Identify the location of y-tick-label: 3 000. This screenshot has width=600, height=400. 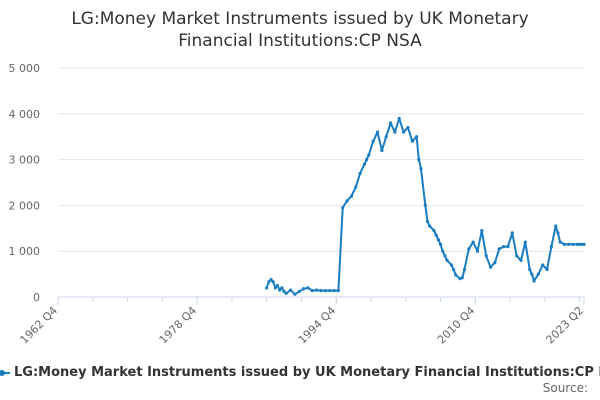
(25, 160).